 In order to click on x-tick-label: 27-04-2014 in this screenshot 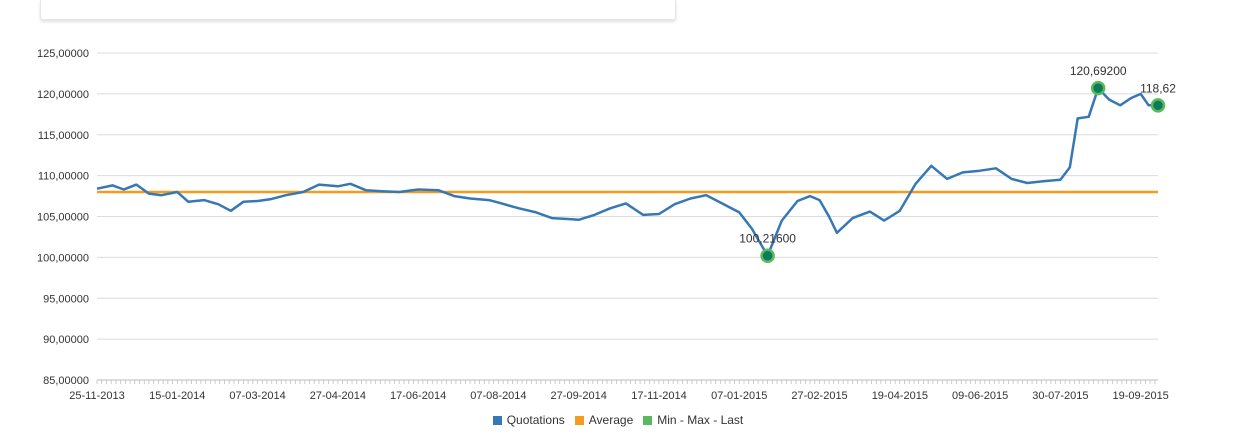, I will do `click(338, 396)`.